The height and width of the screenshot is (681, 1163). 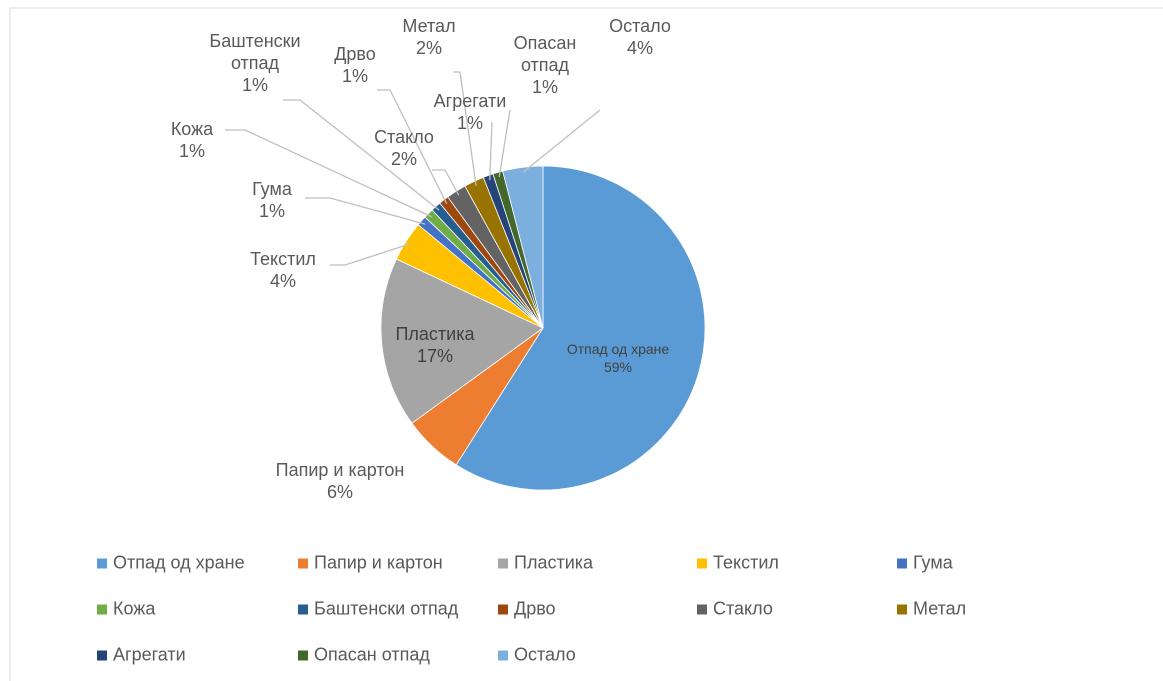 I want to click on label-name: Папир и картон, so click(x=340, y=470).